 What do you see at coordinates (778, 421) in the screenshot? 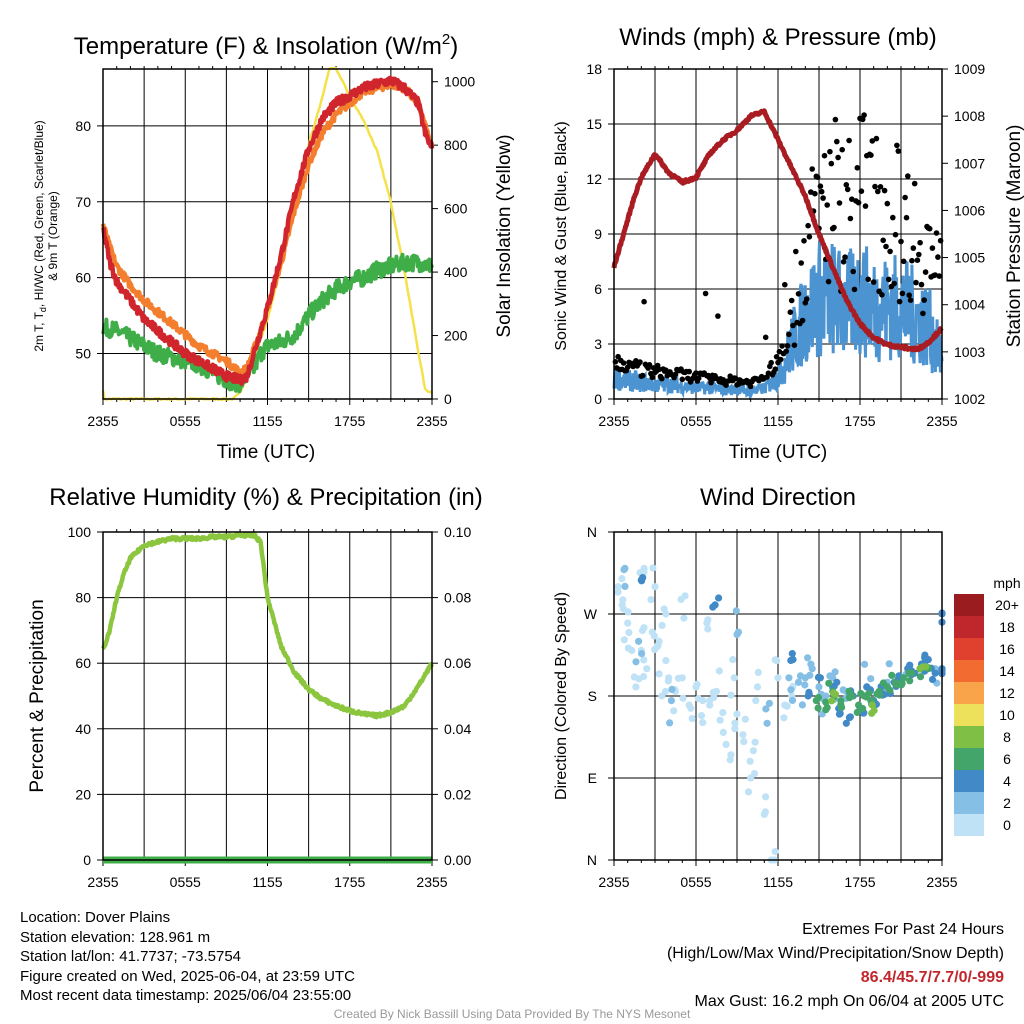
I see `wind-x-tick-label: 1155` at bounding box center [778, 421].